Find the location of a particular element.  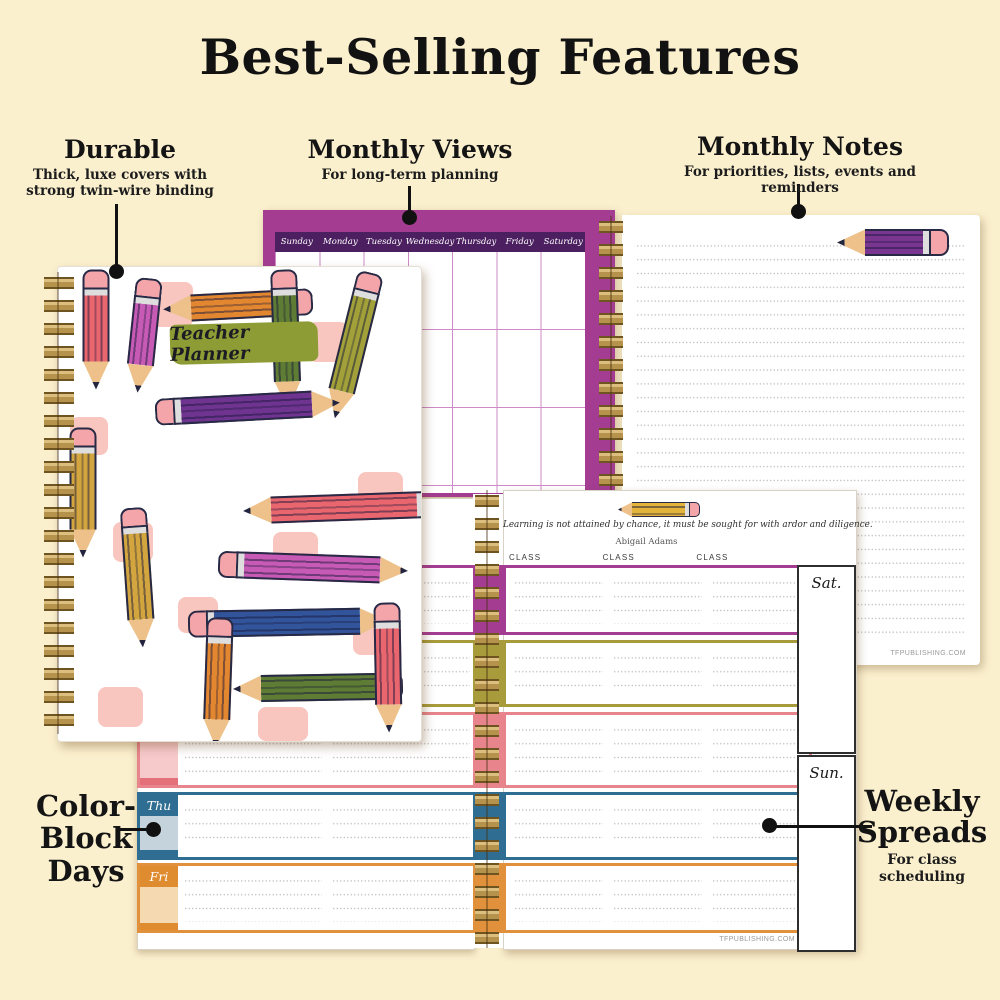

weekly-day-row-thursday: Thu is located at coordinates (496, 826).